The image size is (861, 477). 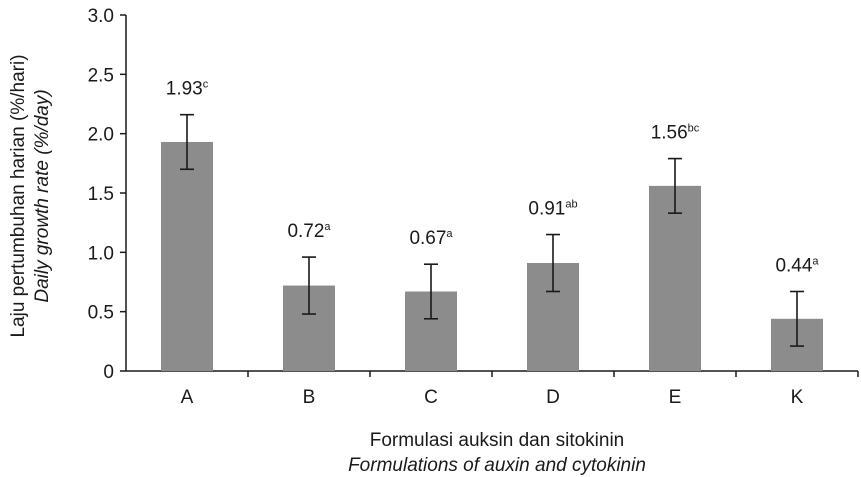 I want to click on y-tick-label: 3.0, so click(x=101, y=16).